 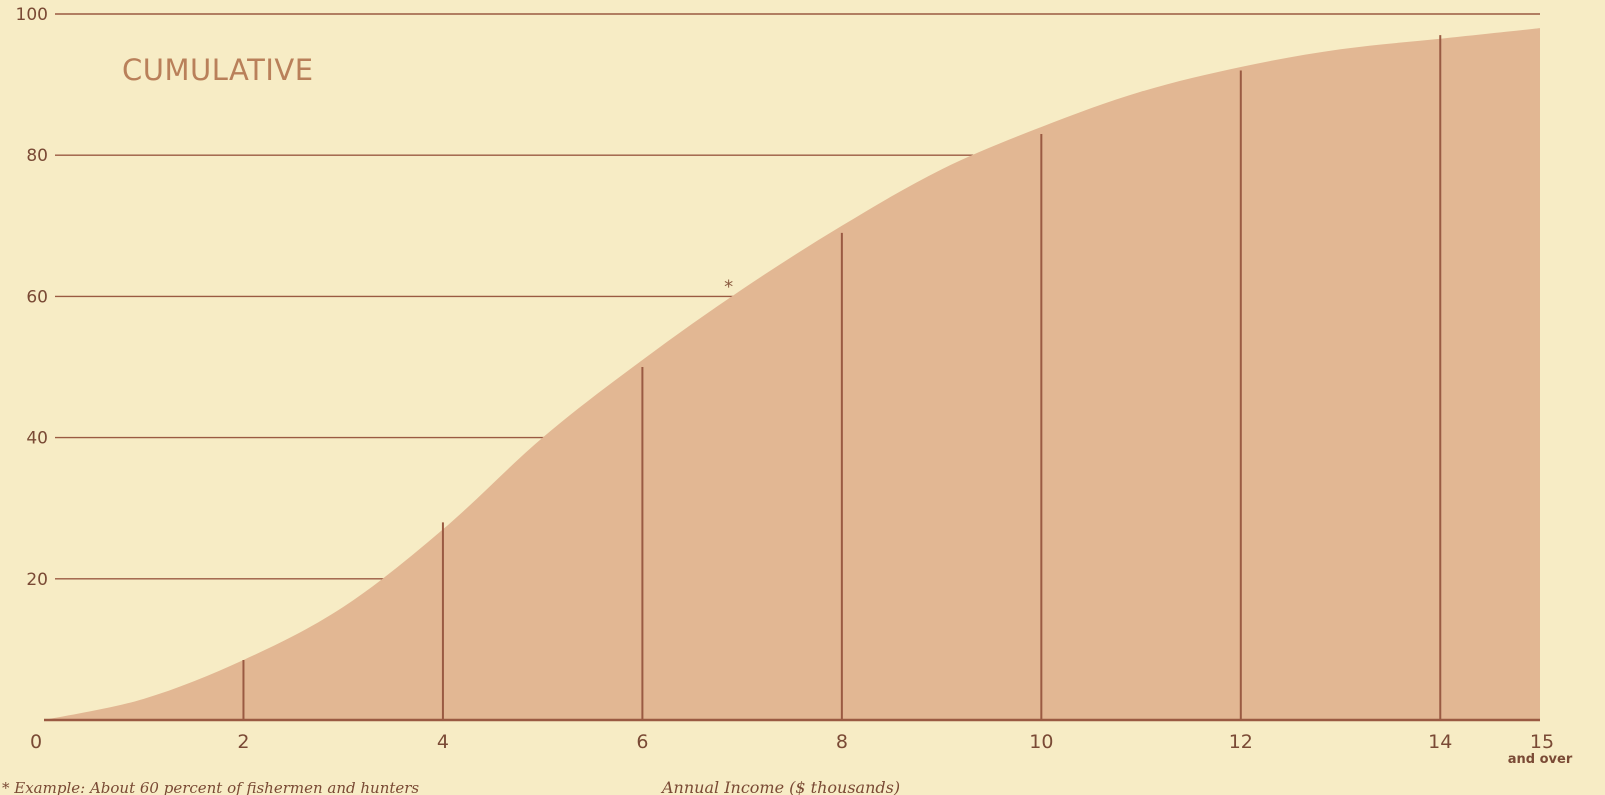 What do you see at coordinates (1241, 742) in the screenshot?
I see `x-tick-label-12: 12` at bounding box center [1241, 742].